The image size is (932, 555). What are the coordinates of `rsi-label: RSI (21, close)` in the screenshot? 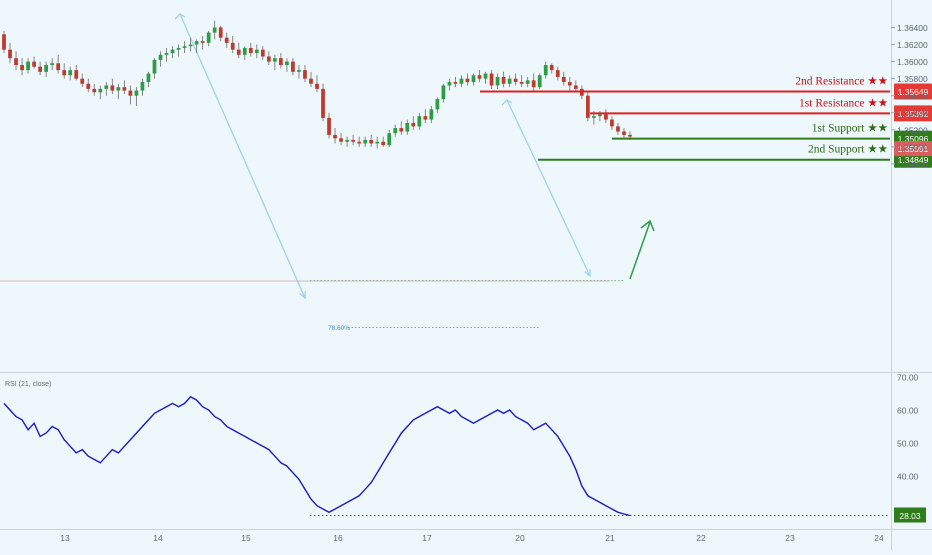 It's located at (28, 384).